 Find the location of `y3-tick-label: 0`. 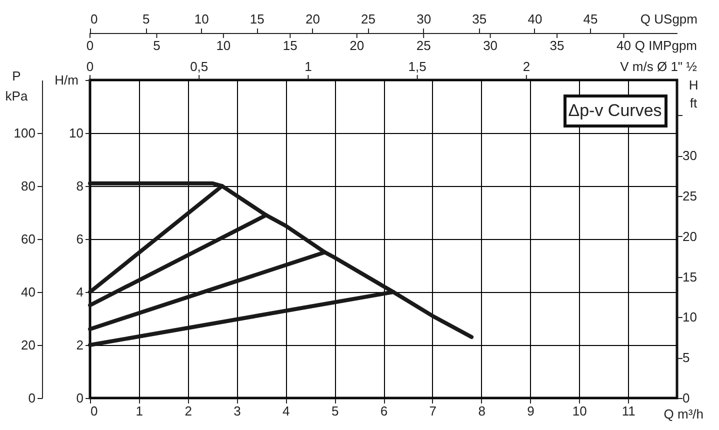

y3-tick-label: 0 is located at coordinates (32, 398).